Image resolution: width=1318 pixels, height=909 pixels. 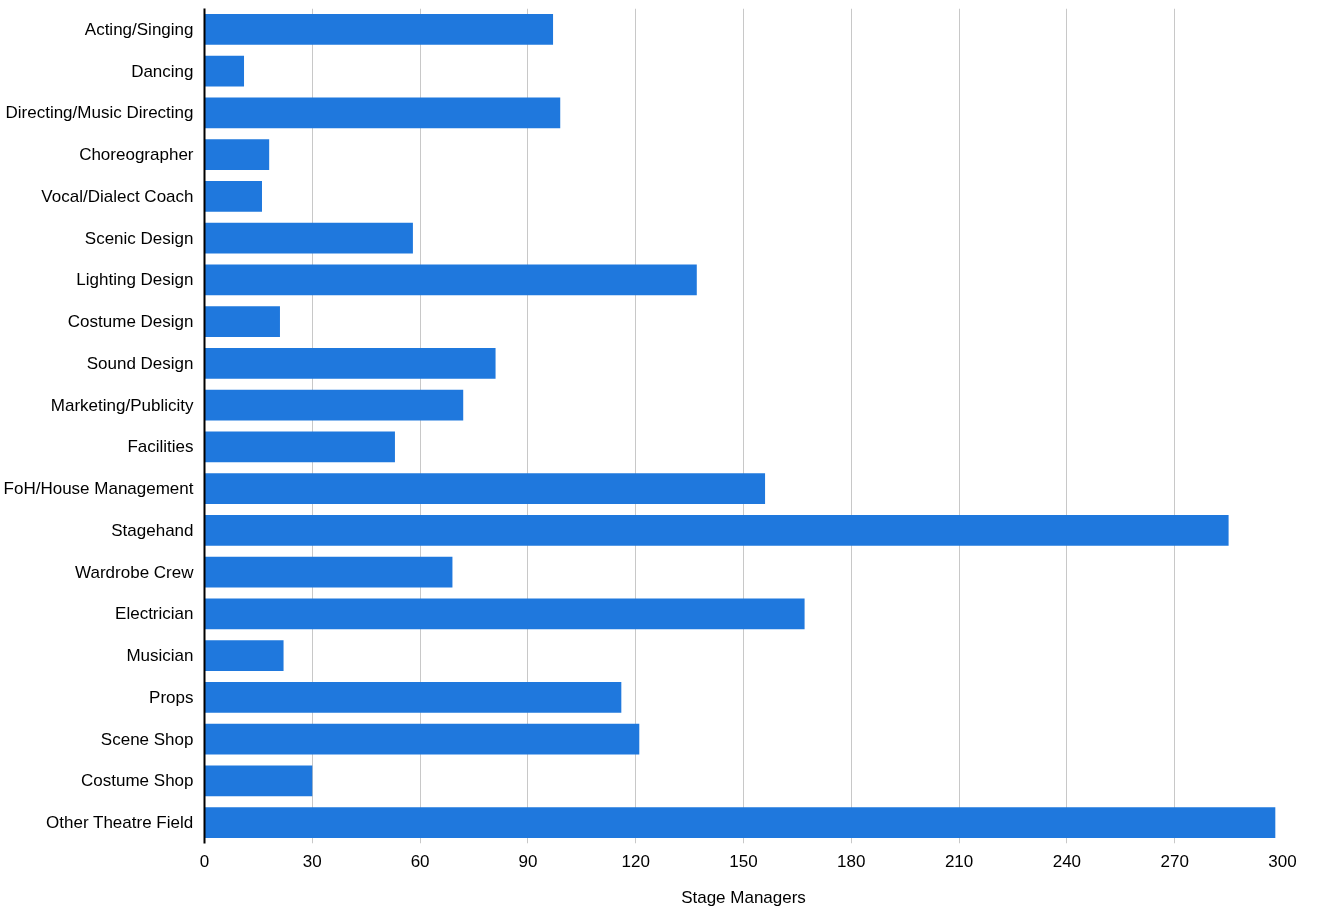 What do you see at coordinates (1282, 861) in the screenshot?
I see `x-tick-label: 300` at bounding box center [1282, 861].